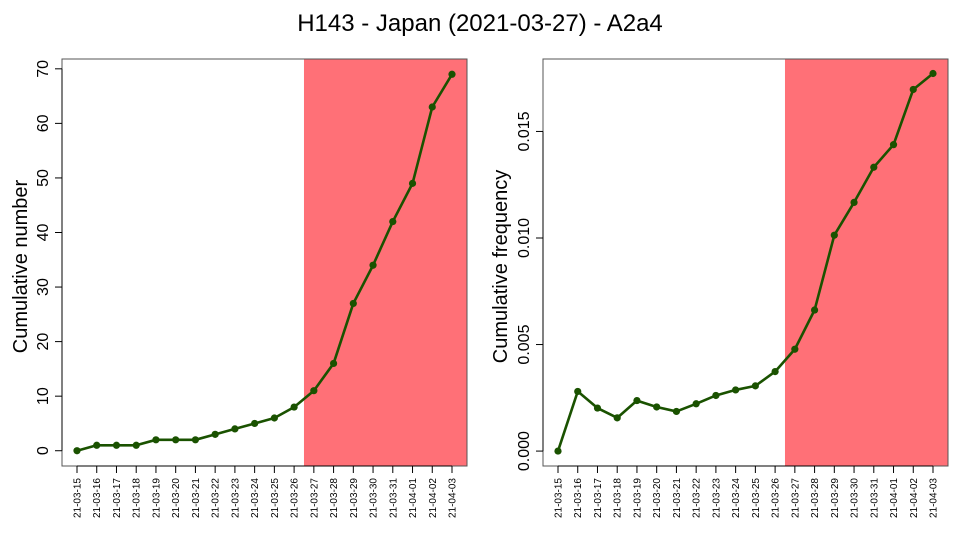  What do you see at coordinates (501, 266) in the screenshot?
I see `y-axis-label: Cumulative frequency` at bounding box center [501, 266].